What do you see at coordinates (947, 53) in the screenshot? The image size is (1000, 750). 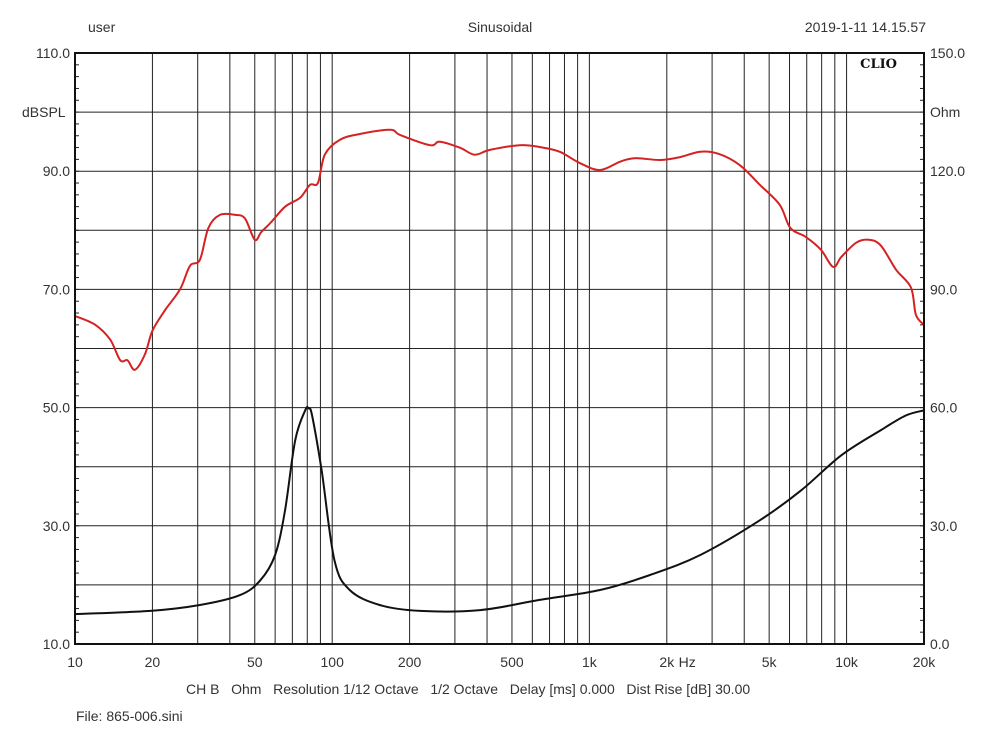 I see `y2-tick-label: 150.0` at bounding box center [947, 53].